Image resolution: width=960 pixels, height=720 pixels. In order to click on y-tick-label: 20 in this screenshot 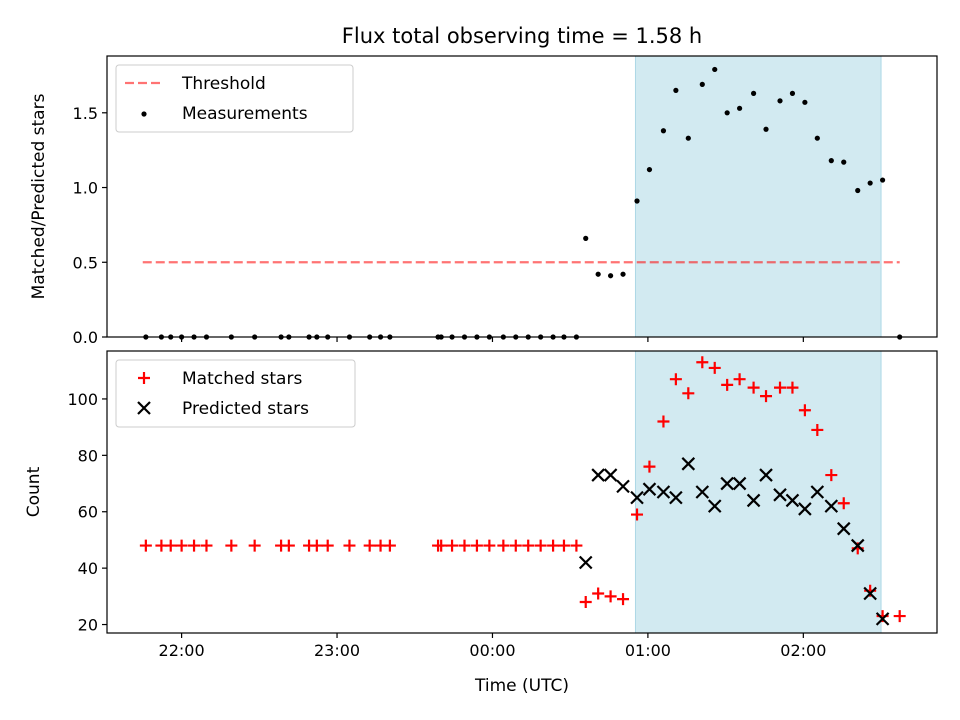, I will do `click(88, 625)`.